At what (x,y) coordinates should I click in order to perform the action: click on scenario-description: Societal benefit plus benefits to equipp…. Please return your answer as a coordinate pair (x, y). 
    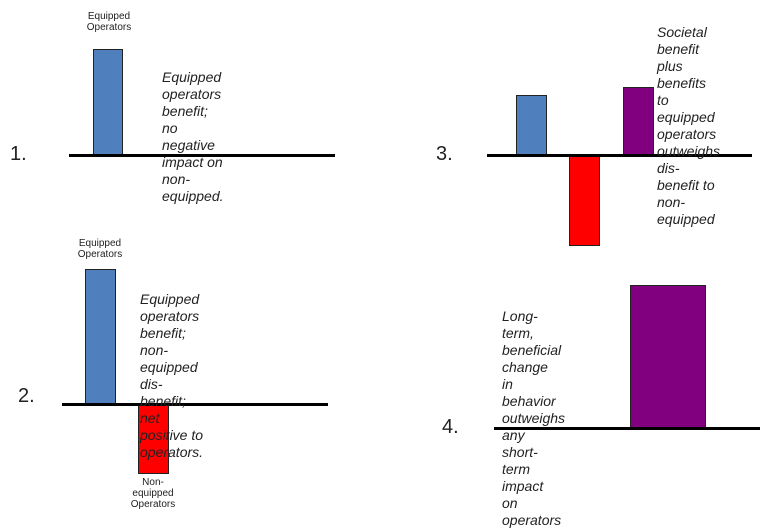
    Looking at the image, I should click on (689, 125).